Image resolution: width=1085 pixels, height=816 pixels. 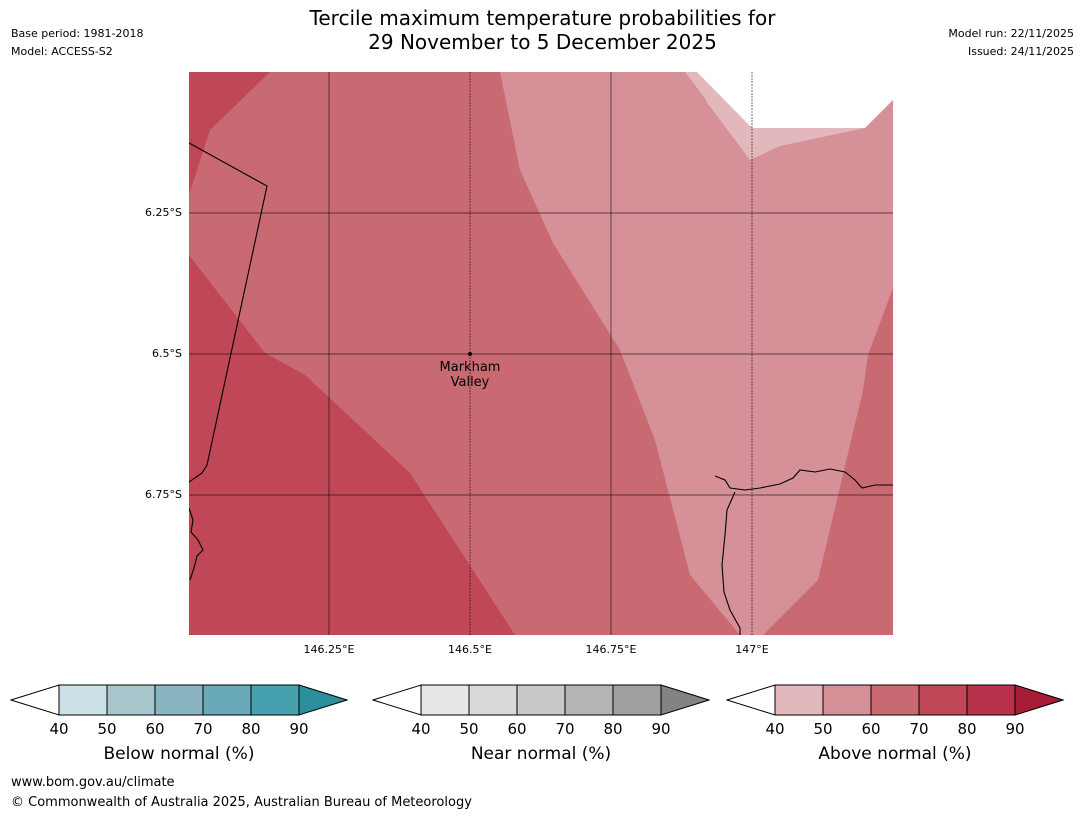 What do you see at coordinates (470, 354) in the screenshot?
I see `place-marker` at bounding box center [470, 354].